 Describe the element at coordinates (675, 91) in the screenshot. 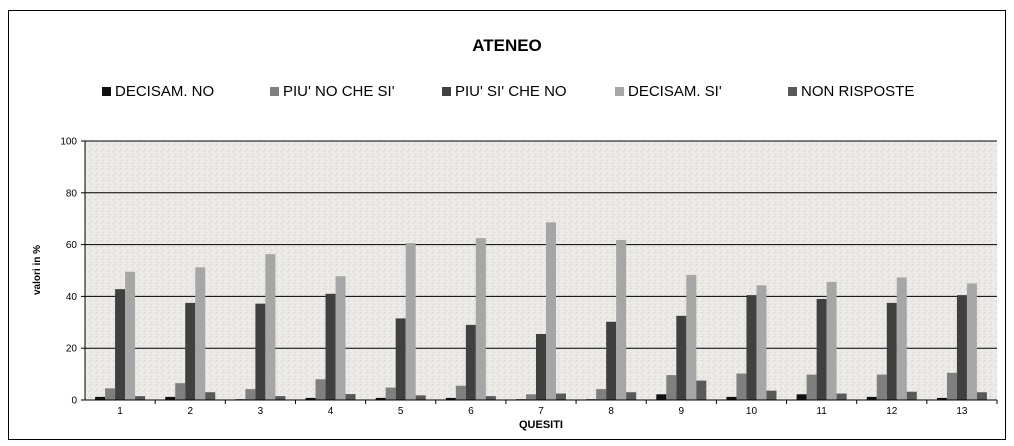

I see `legend-label: DECISAM. SI'` at that location.